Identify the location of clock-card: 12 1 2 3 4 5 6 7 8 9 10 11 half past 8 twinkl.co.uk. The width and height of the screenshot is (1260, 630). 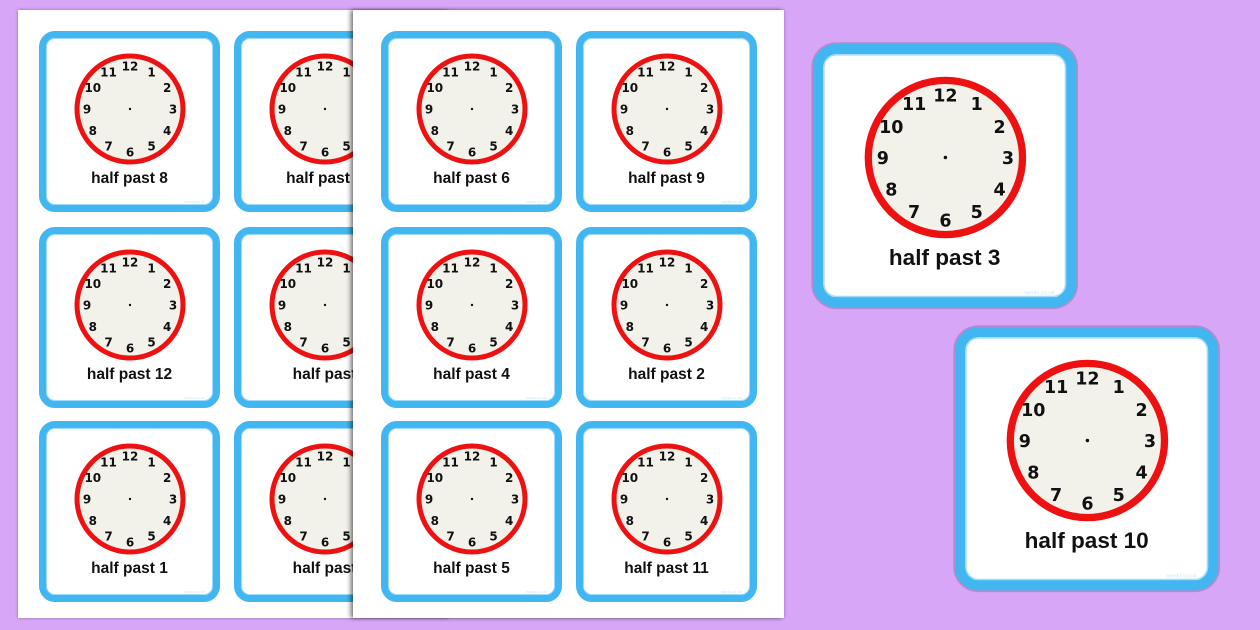
(129, 121).